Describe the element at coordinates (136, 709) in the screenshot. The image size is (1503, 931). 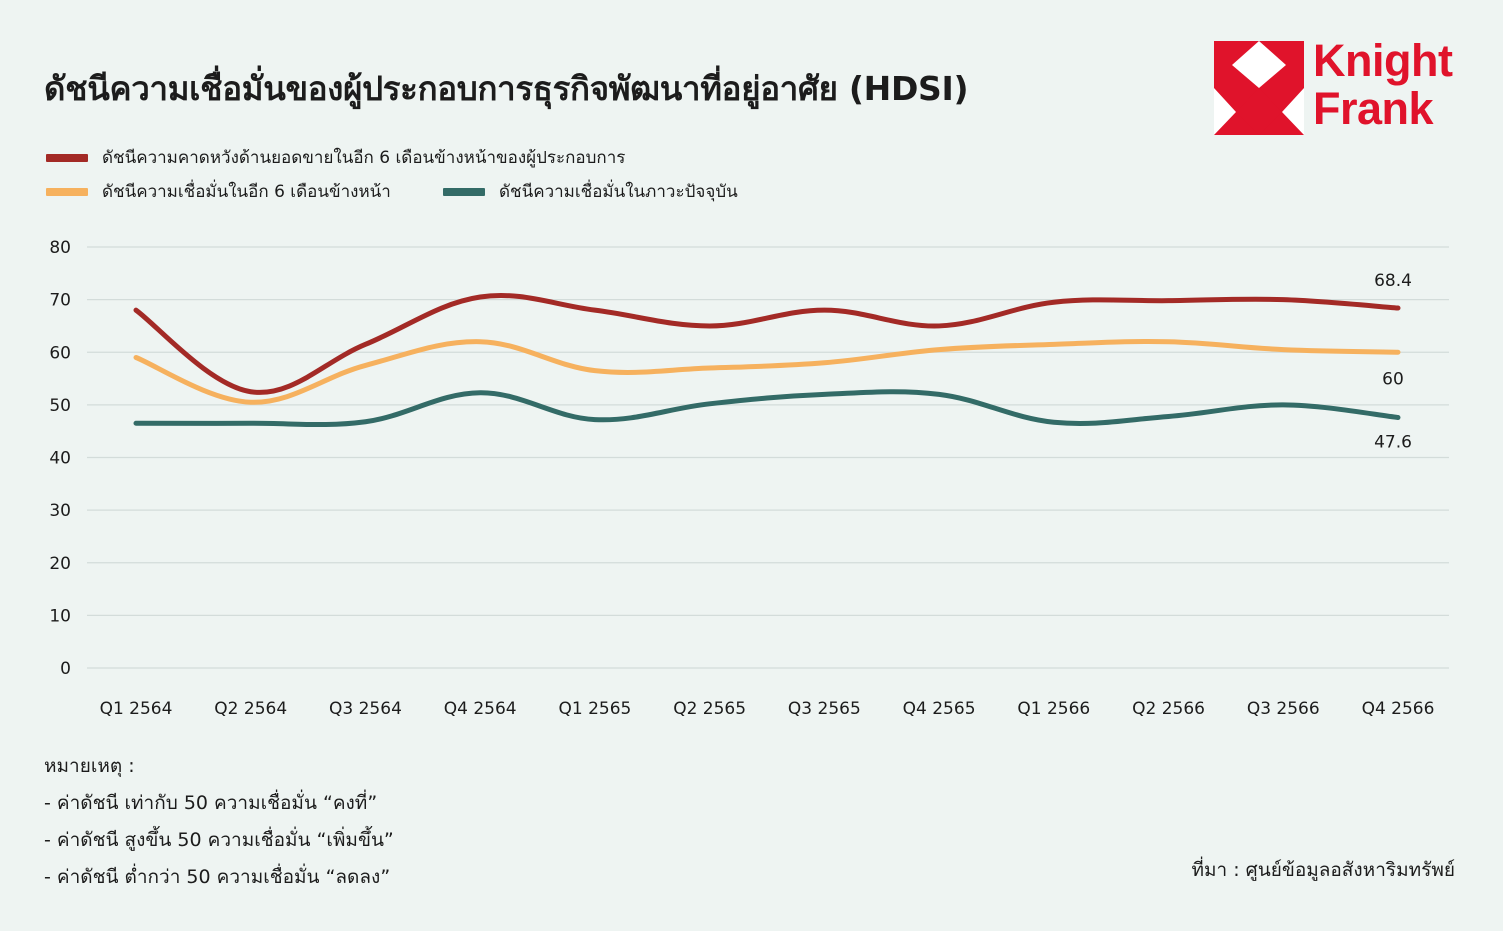
I see `x-tick-label-q1-2564: Q1 2564` at that location.